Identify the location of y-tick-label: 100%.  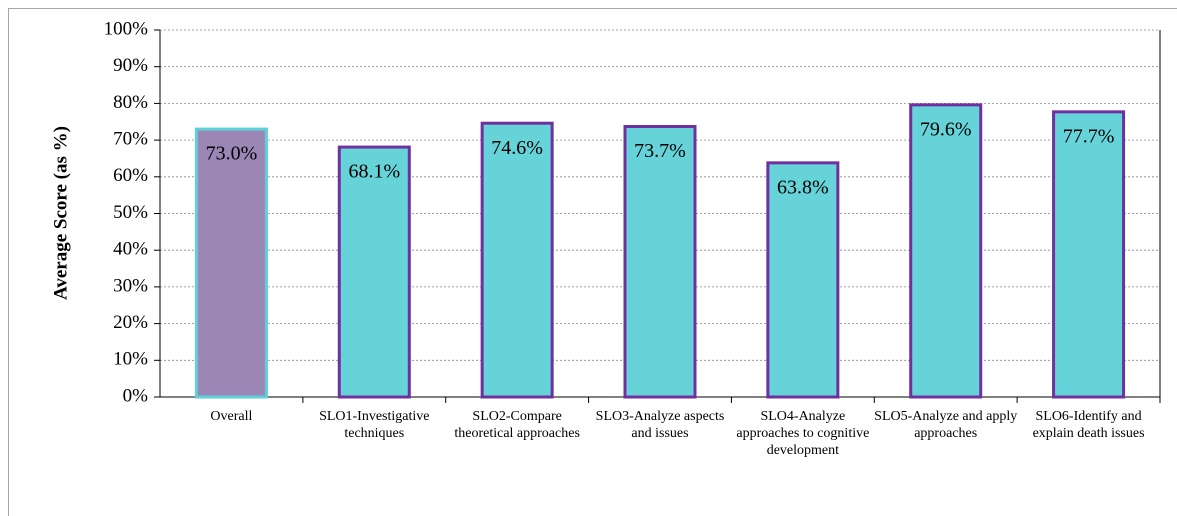
(126, 28).